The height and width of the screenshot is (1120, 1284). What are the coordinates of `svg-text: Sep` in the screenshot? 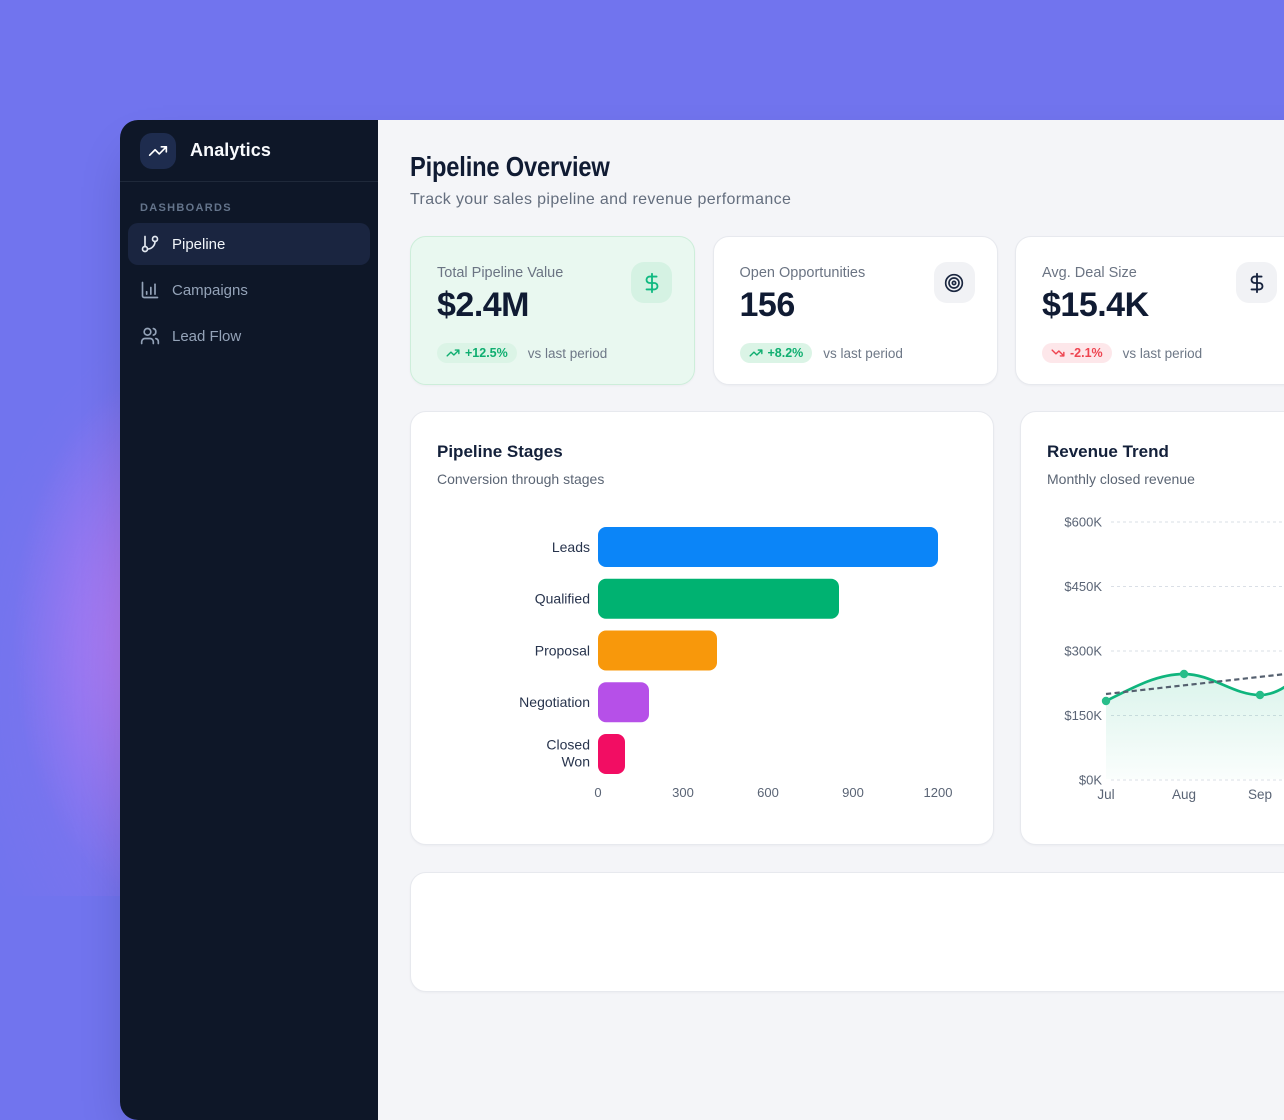 It's located at (1260, 794).